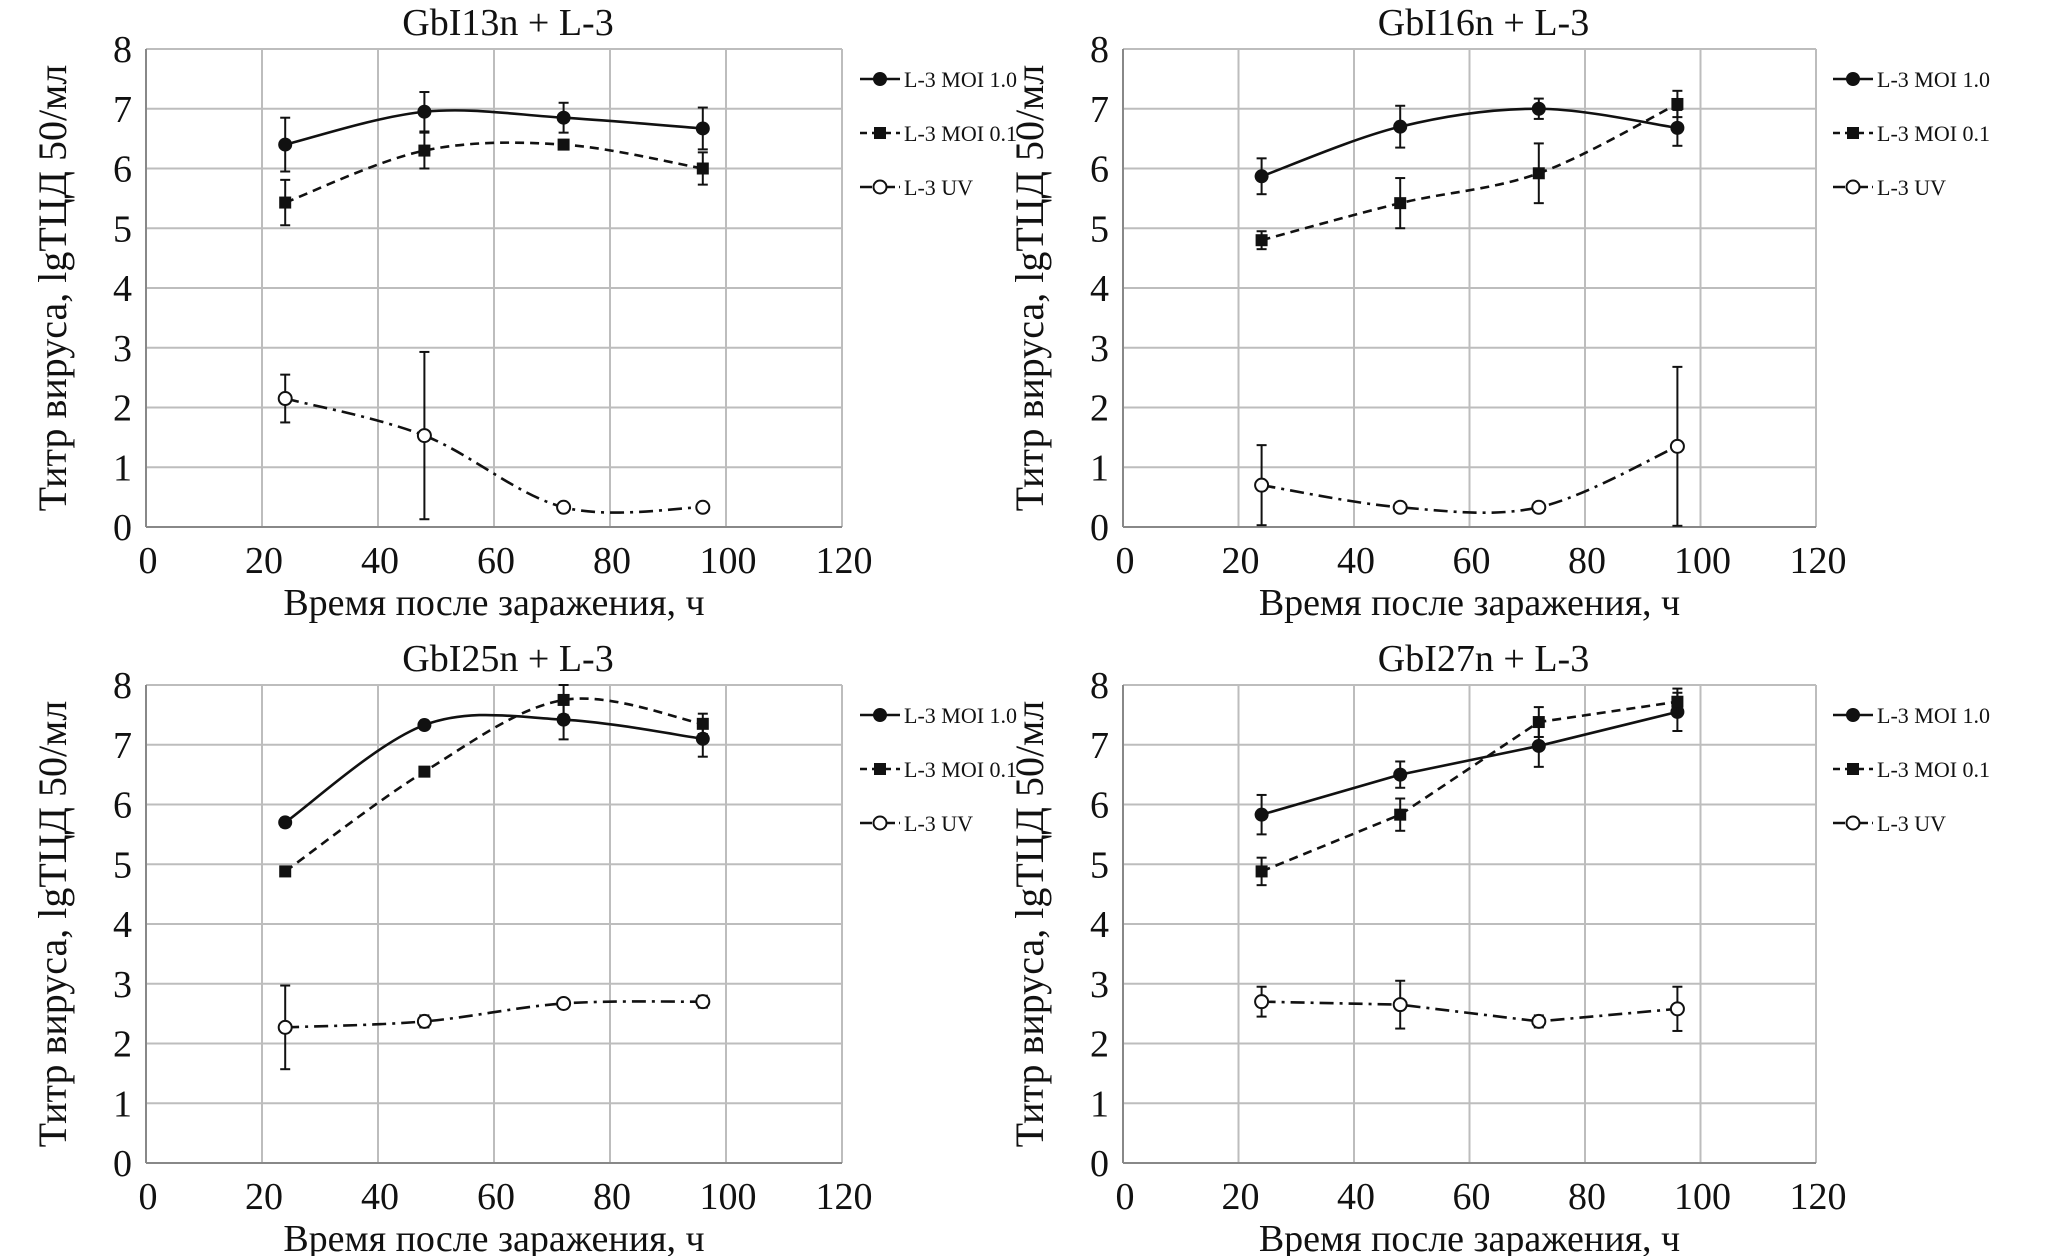  Describe the element at coordinates (1483, 23) in the screenshot. I see `chart-title: GbI16n + L-3` at that location.